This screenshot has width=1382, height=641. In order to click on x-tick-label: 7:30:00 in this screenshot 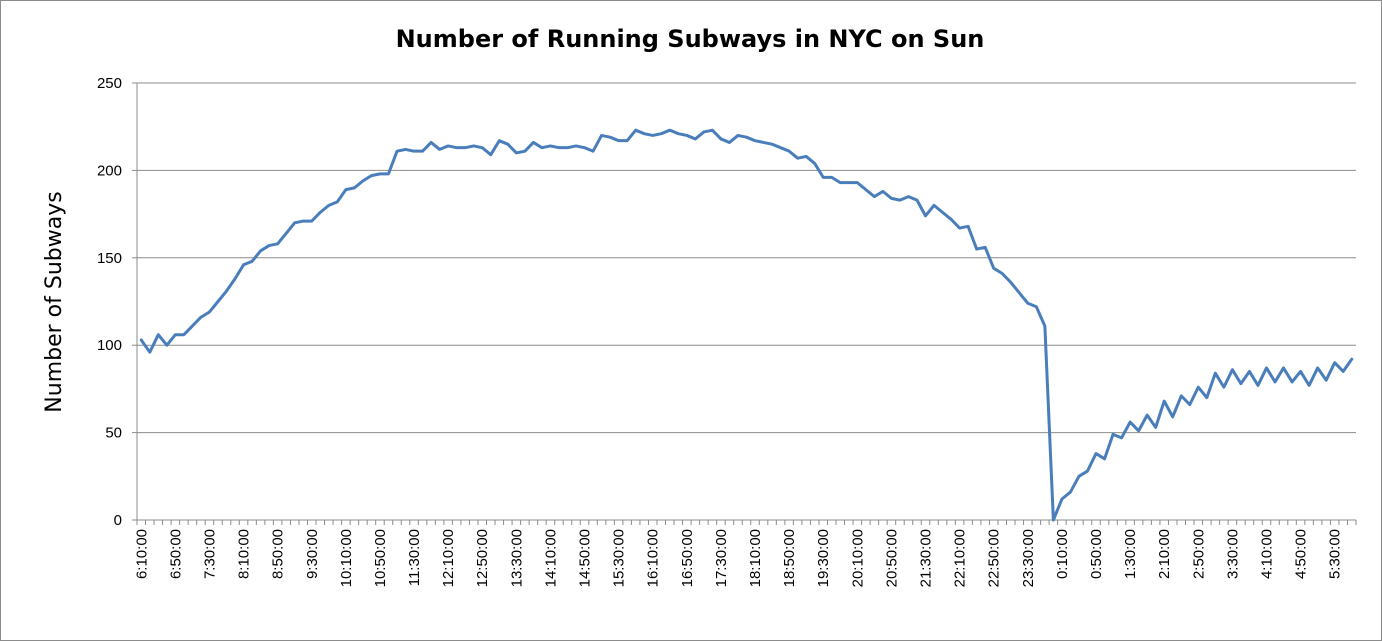, I will do `click(209, 554)`.